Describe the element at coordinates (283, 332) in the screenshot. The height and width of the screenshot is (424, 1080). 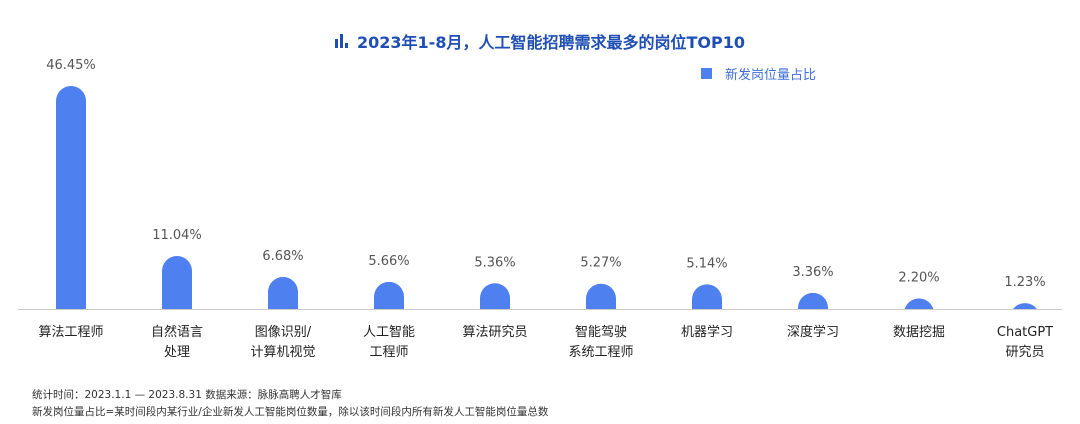
I see `category-label: 图像识别/` at that location.